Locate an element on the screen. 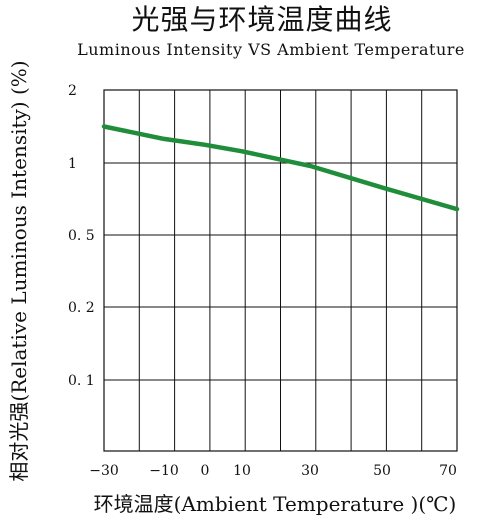  chart-title: 光强与环境温度曲线 is located at coordinates (262, 19).